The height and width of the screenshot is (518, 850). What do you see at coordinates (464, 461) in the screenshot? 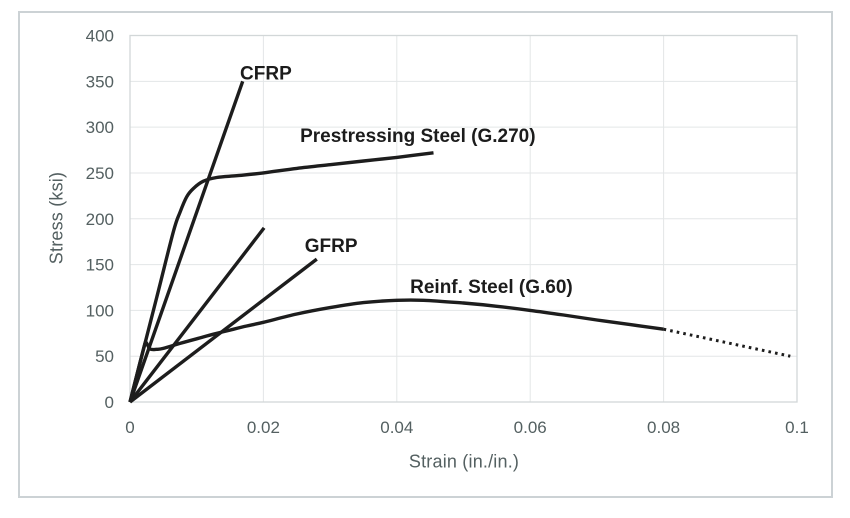
I see `x-axis-title: Strain (in./in.)` at bounding box center [464, 461].